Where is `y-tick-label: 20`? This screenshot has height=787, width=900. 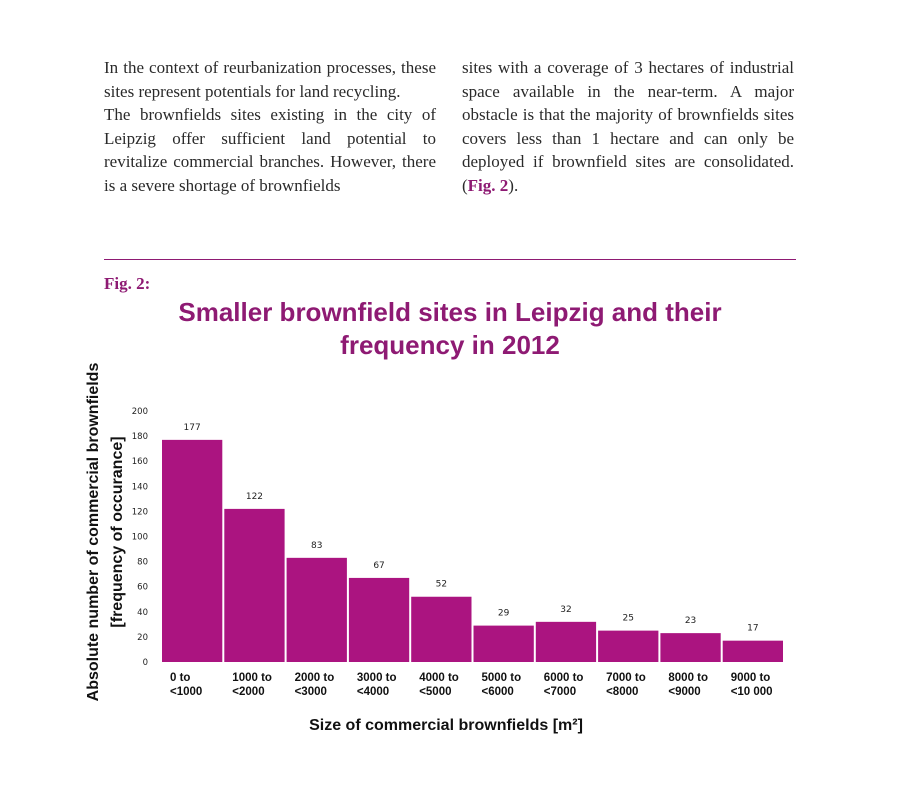
y-tick-label: 20 is located at coordinates (142, 638).